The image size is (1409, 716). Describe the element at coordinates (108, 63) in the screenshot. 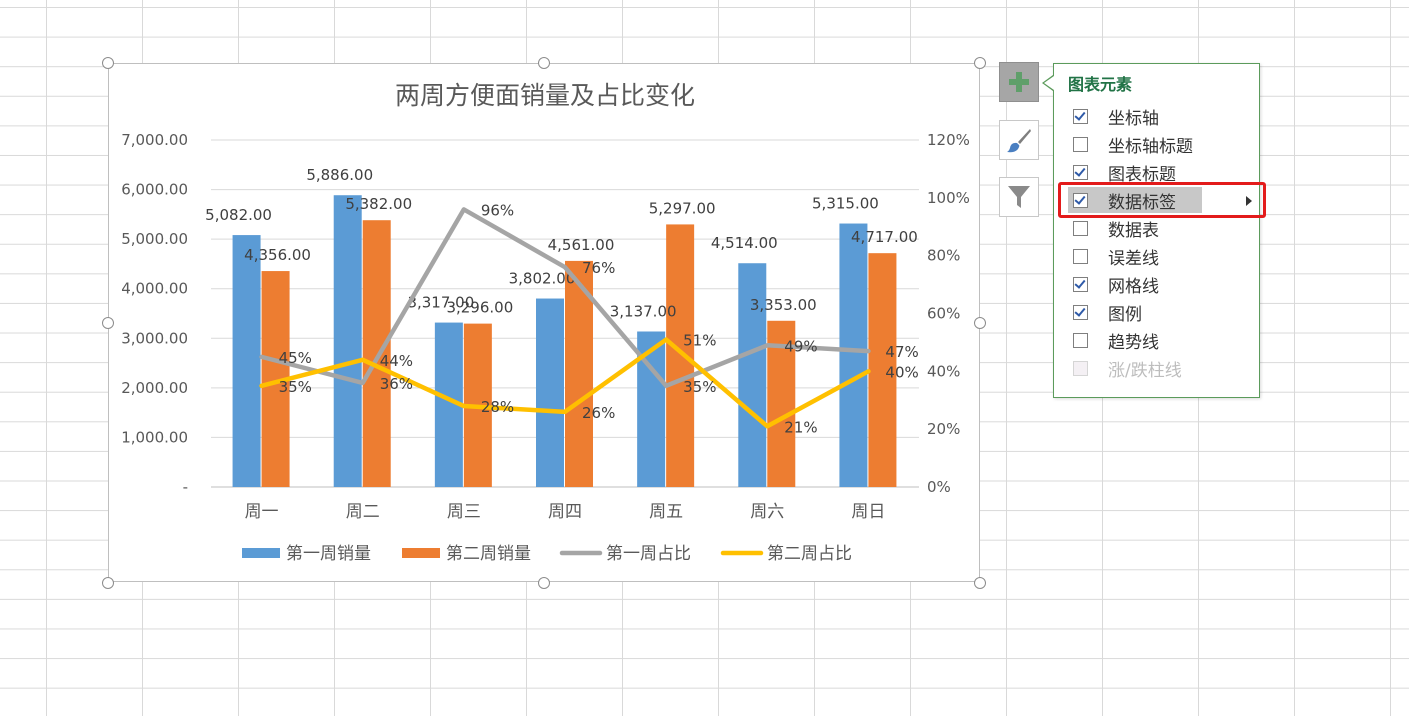

I see `resize-handle-top-left` at that location.